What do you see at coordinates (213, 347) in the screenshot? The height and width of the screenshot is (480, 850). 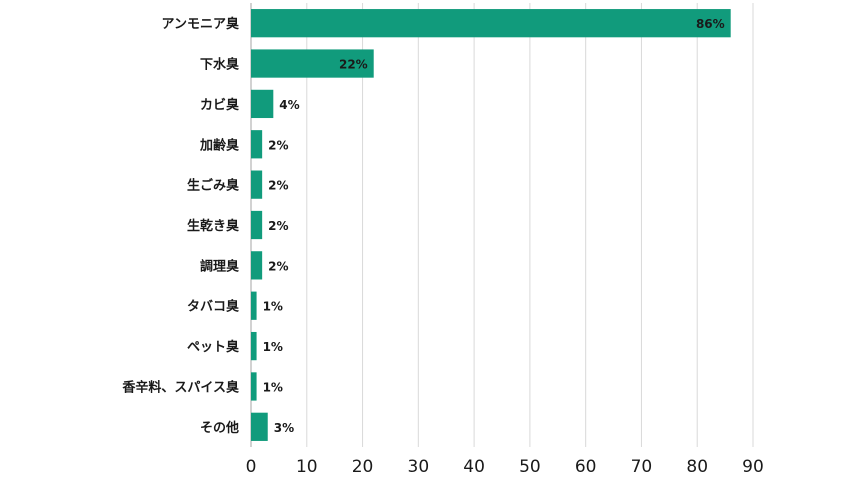 I see `category-label: ペット臭` at bounding box center [213, 347].